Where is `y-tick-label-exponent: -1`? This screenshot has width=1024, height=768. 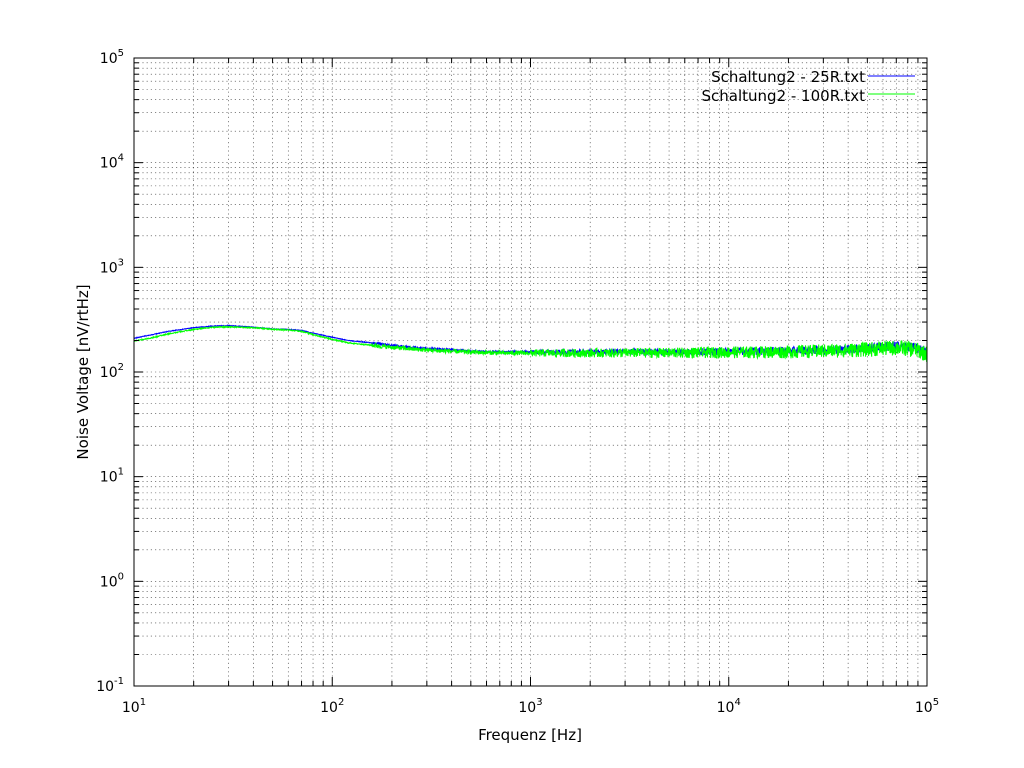
y-tick-label-exponent: -1 is located at coordinates (119, 681).